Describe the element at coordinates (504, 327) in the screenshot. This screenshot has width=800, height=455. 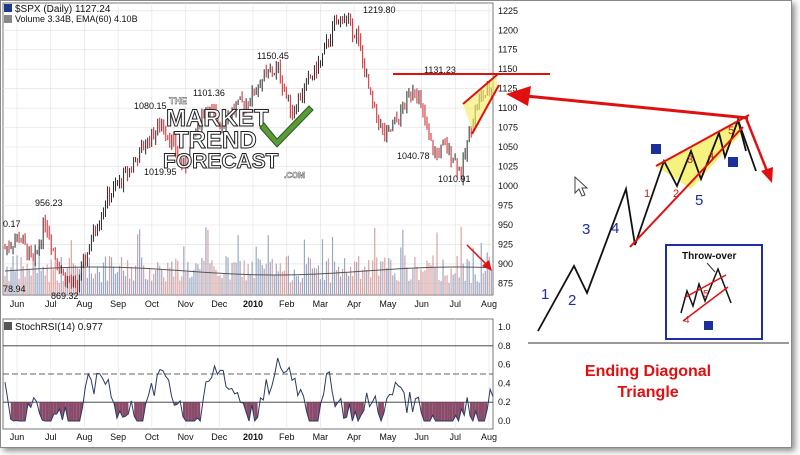
I see `stoch-y-tick: 1.0` at that location.